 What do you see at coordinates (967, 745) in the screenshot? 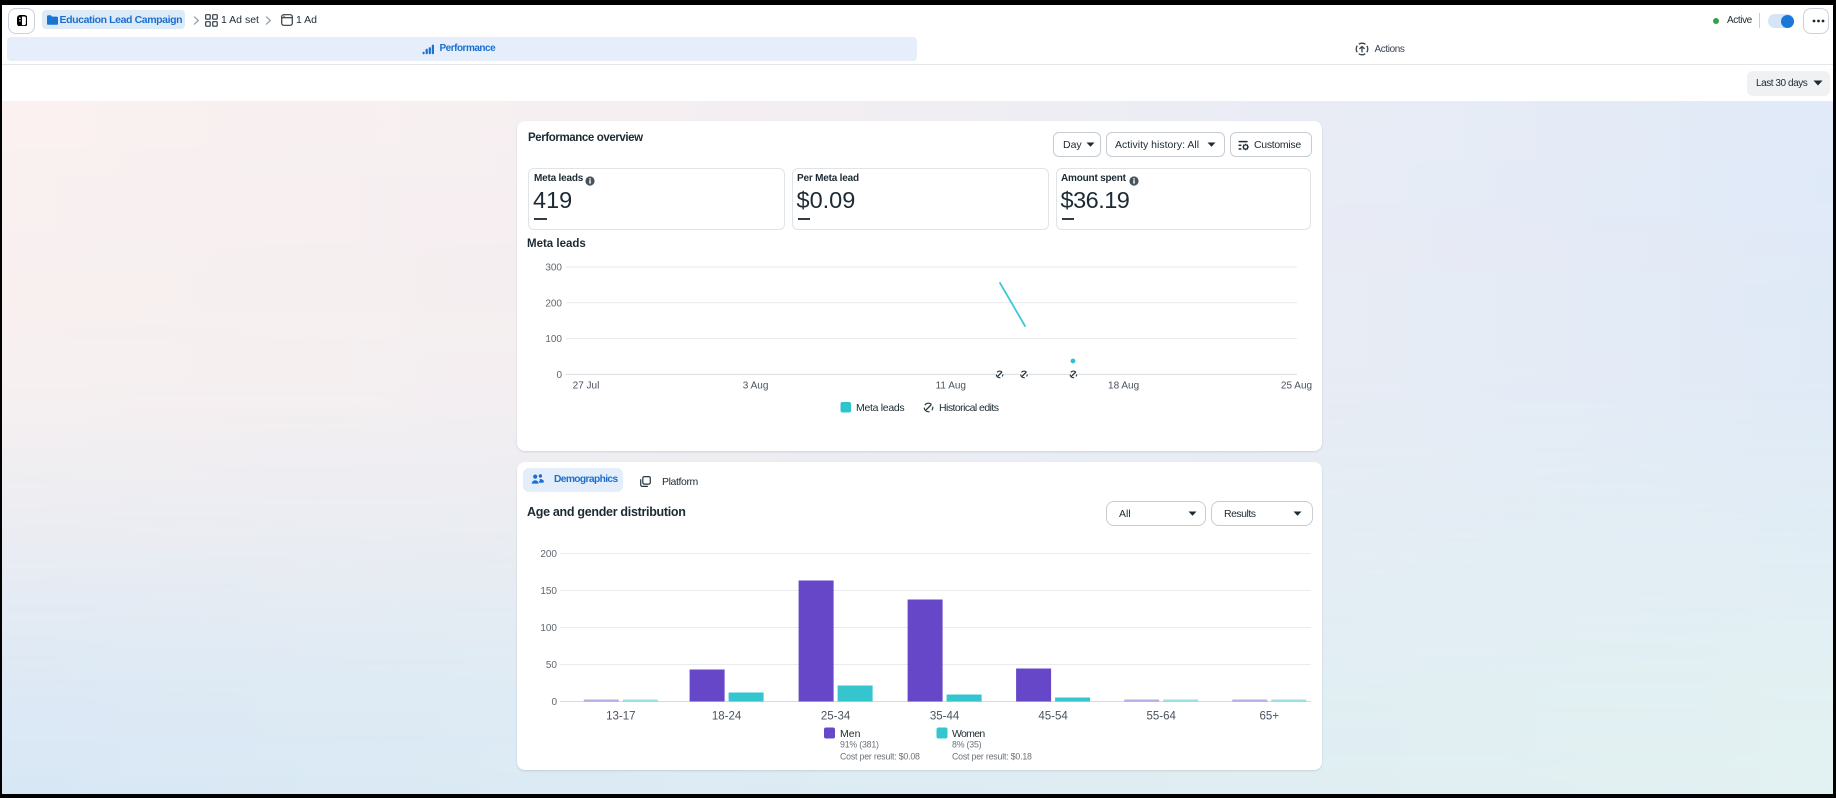
I see `svg-text: 8% (35)` at bounding box center [967, 745].